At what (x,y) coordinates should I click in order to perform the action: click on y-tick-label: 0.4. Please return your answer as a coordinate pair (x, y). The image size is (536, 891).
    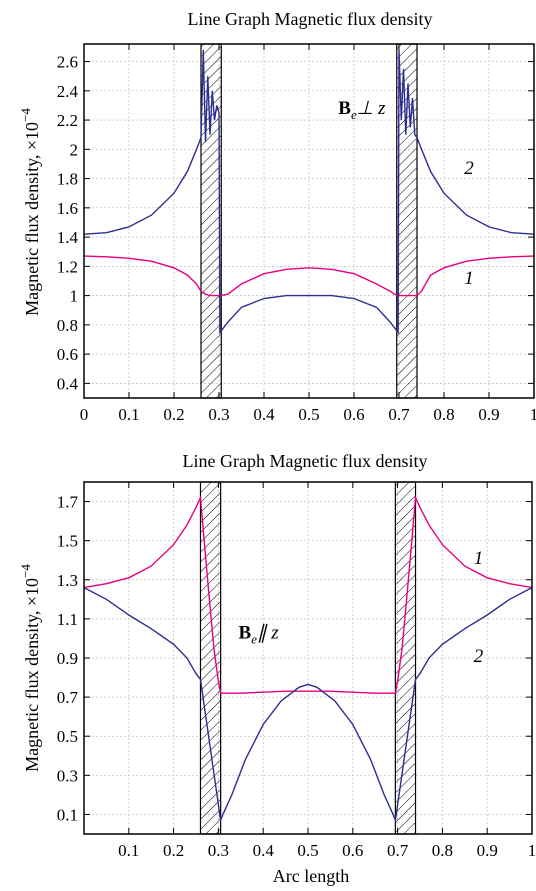
    Looking at the image, I should click on (68, 383).